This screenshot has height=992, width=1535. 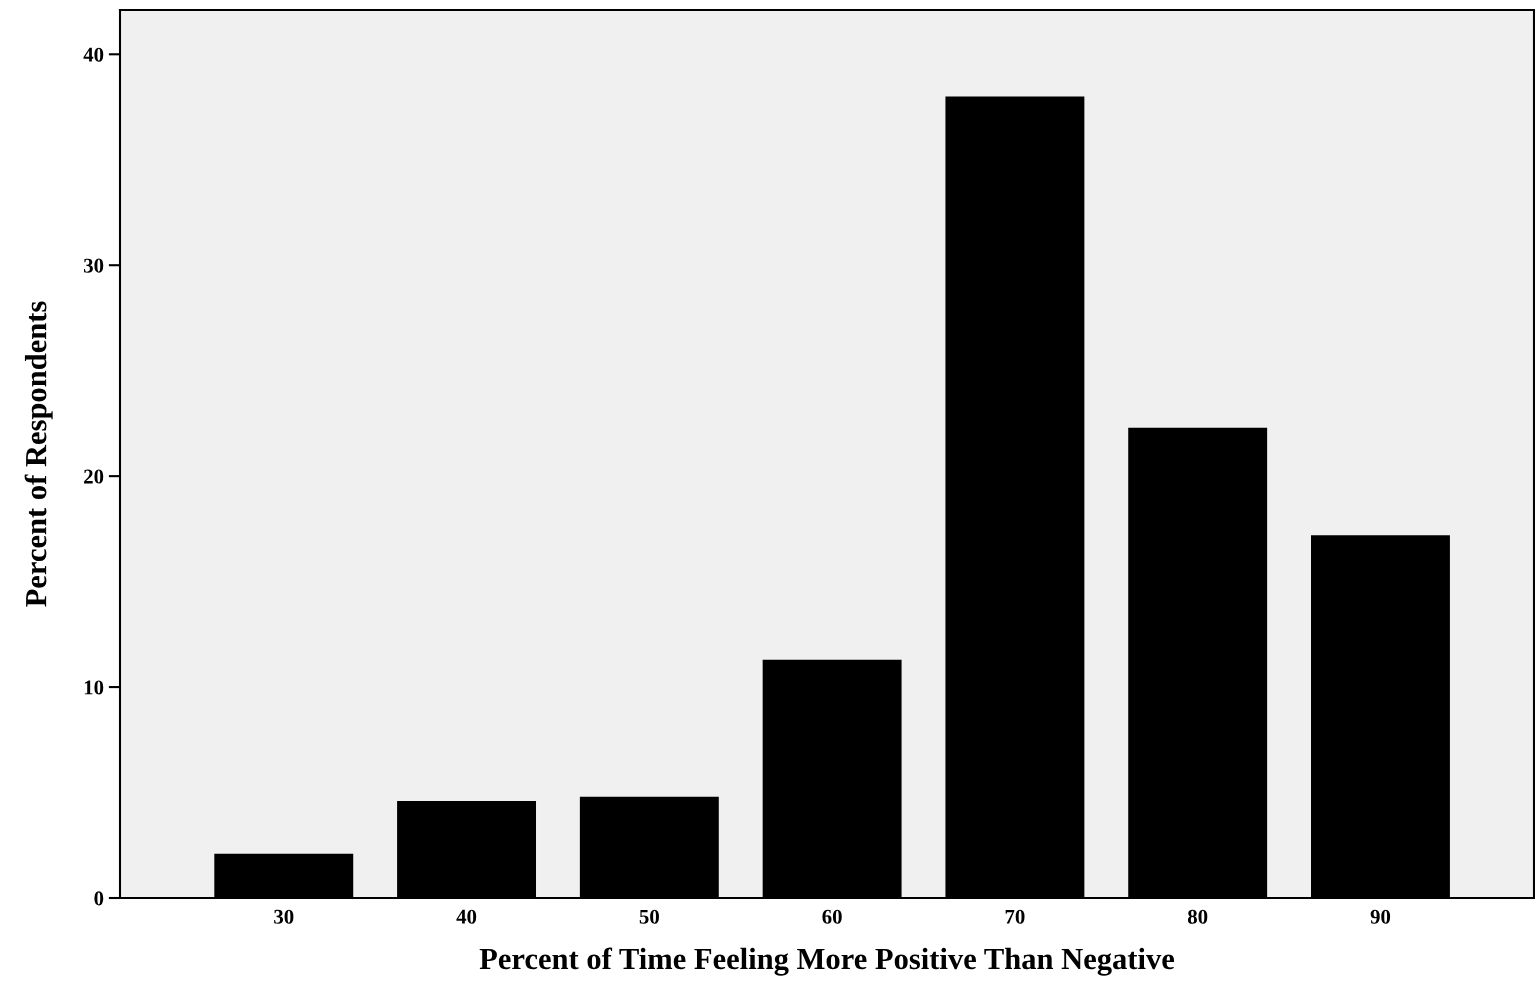 I want to click on x-tick-label: 80, so click(x=1197, y=916).